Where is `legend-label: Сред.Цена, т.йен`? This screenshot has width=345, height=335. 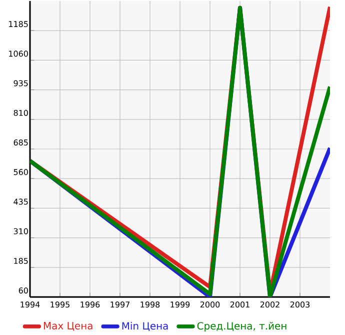
legend-label: Сред.Цена, т.йен is located at coordinates (241, 327).